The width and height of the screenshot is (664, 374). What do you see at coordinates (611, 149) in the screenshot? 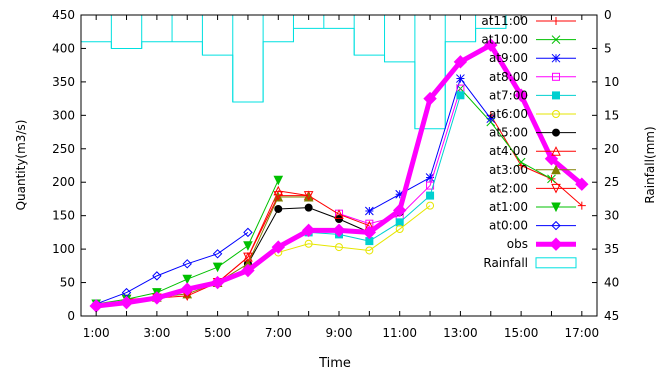
I see `y2-tick-label: 20` at bounding box center [611, 149].